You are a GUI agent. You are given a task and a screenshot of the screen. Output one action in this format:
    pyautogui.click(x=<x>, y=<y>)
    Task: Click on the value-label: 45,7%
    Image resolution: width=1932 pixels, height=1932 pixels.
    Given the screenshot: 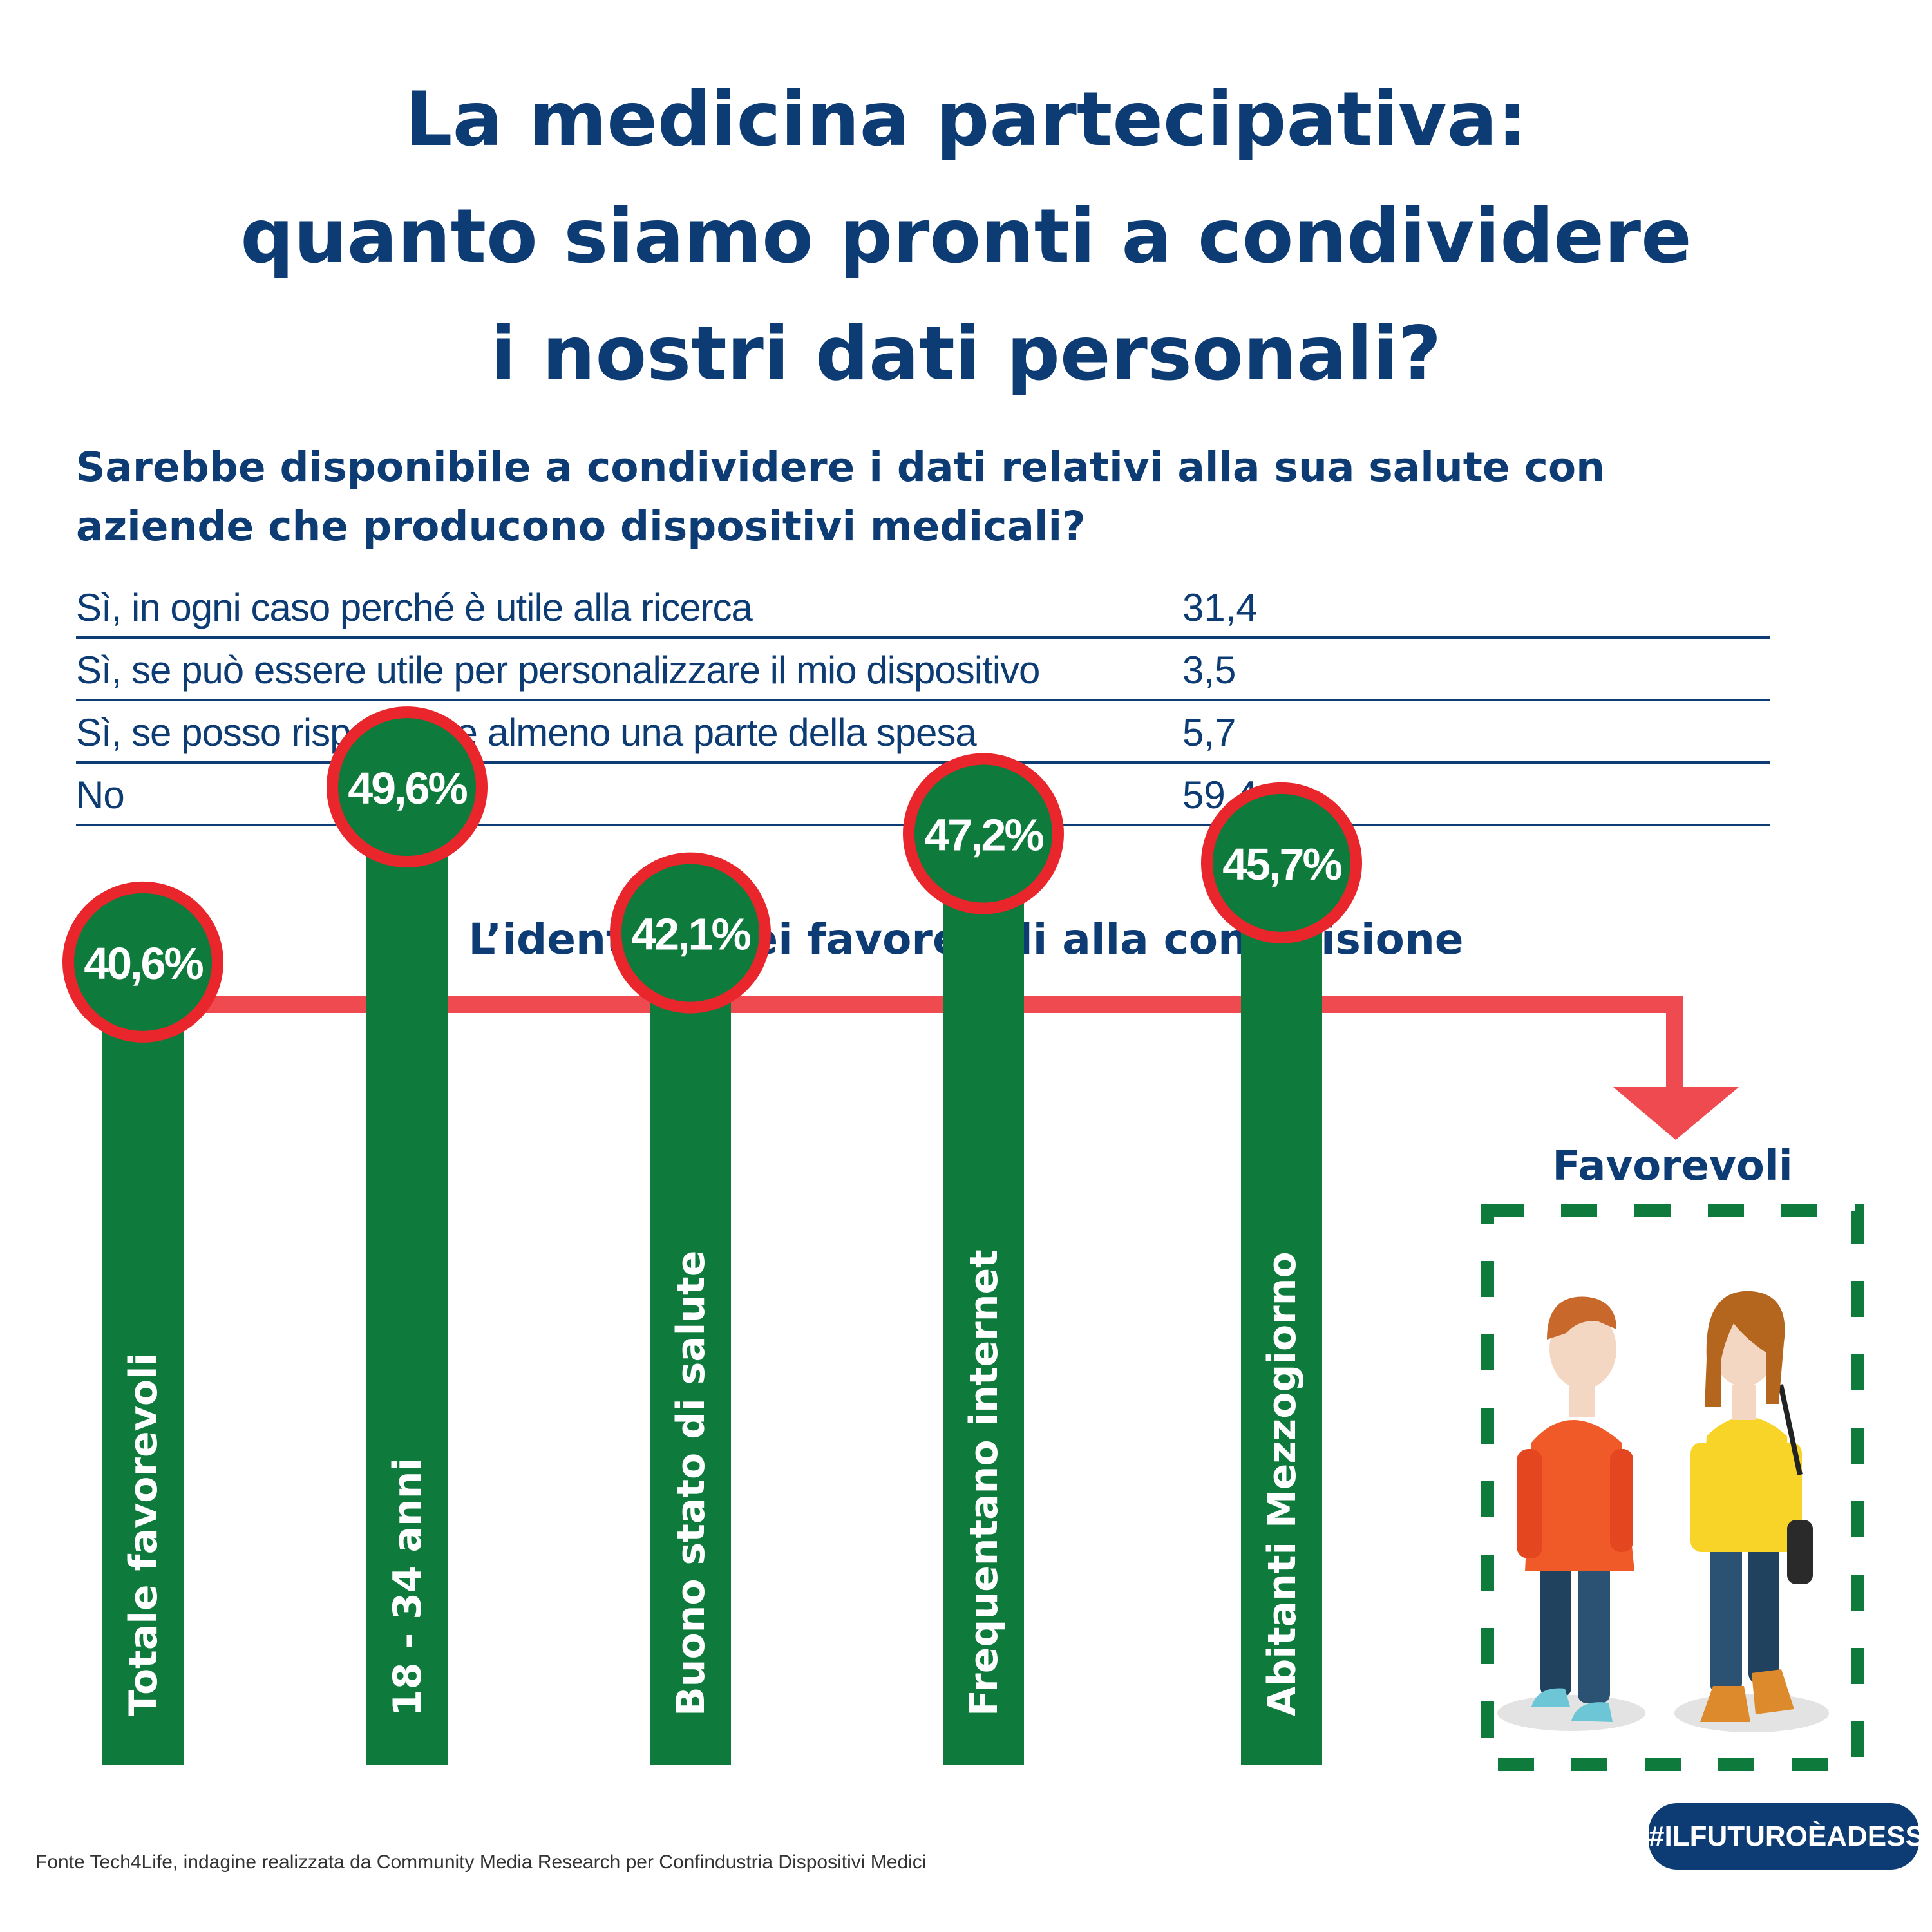 What is the action you would take?
    pyautogui.click(x=1282, y=864)
    